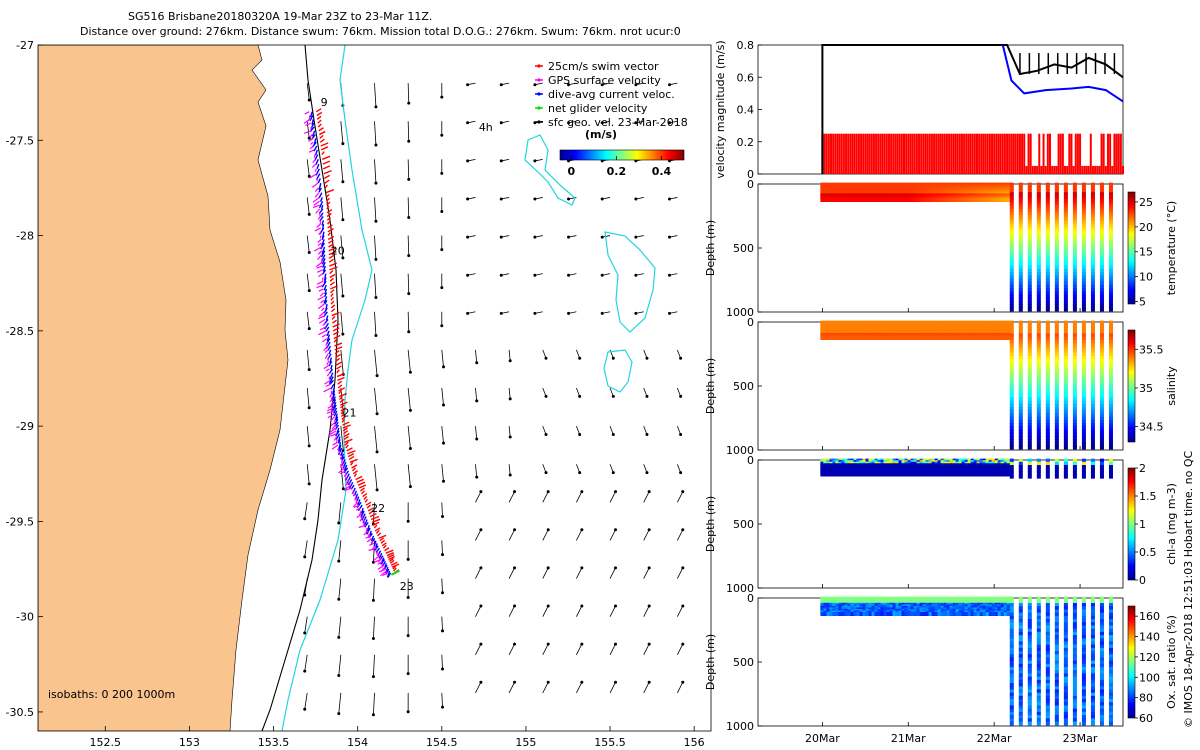 The height and width of the screenshot is (750, 1200). What do you see at coordinates (1062, 73) in the screenshot?
I see `velocity-series-line` at bounding box center [1062, 73].